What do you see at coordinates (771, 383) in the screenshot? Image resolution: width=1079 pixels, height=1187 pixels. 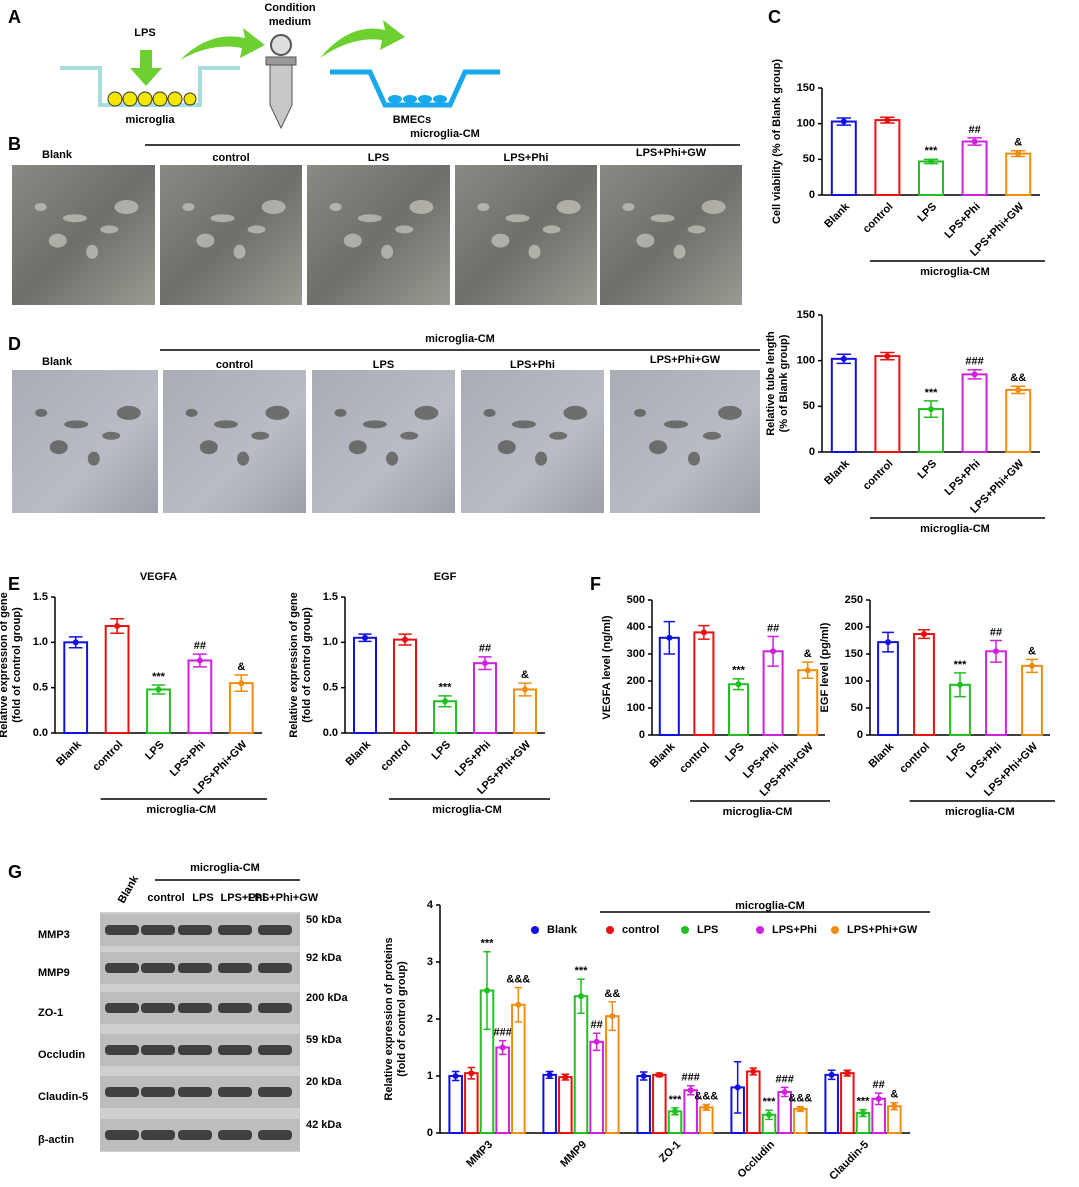 I see `y-axis-label: Relative tube length` at bounding box center [771, 383].